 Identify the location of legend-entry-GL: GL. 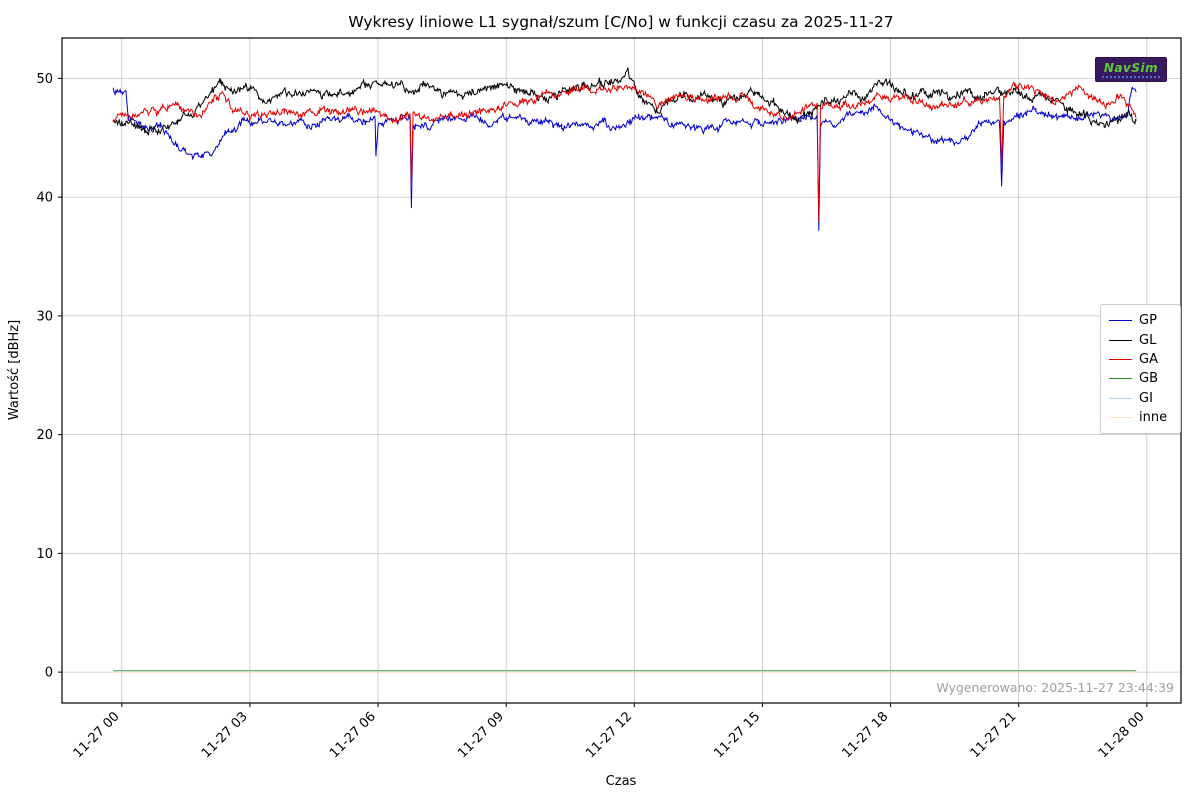
(1144, 339).